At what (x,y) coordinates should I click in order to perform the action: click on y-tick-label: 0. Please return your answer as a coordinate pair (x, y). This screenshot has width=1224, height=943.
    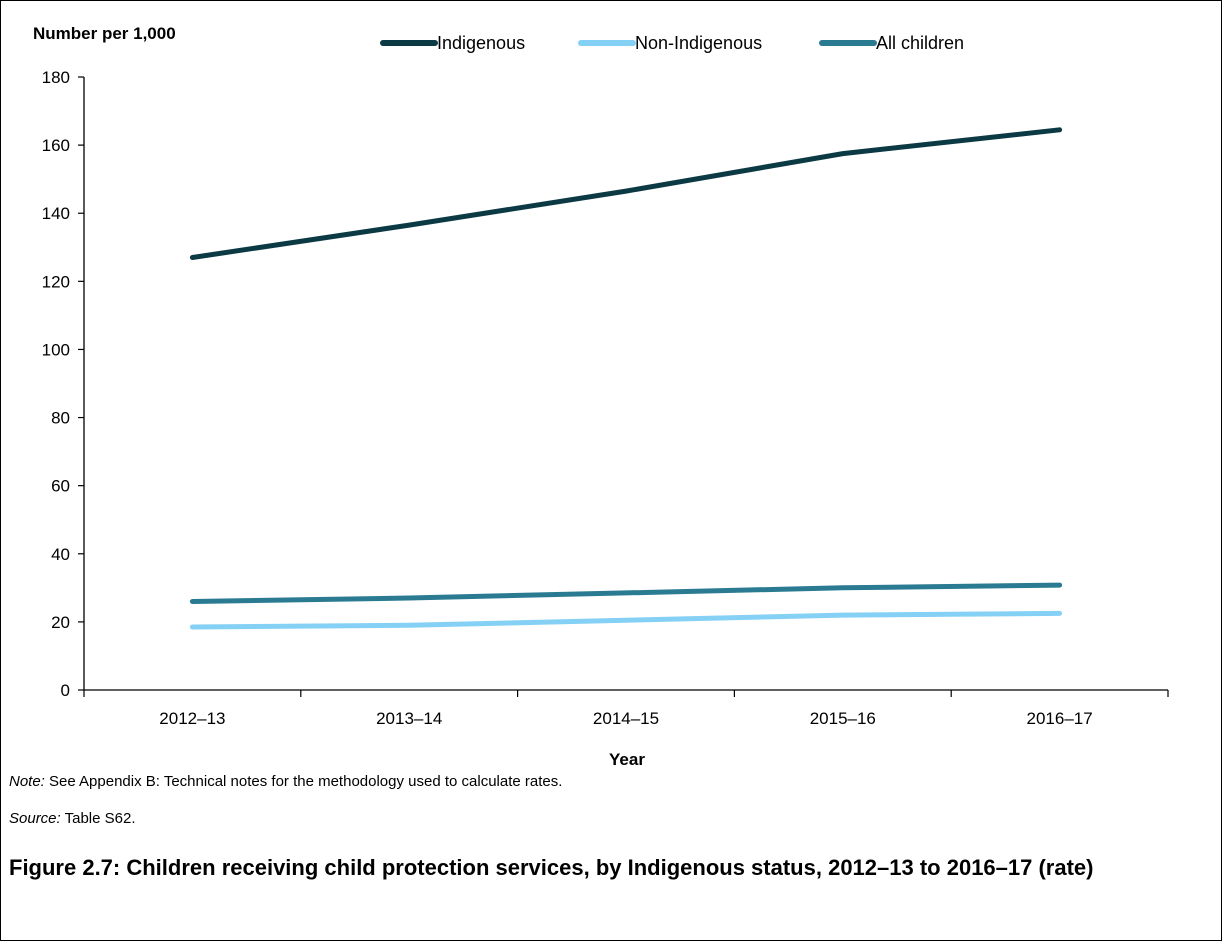
    Looking at the image, I should click on (65, 690).